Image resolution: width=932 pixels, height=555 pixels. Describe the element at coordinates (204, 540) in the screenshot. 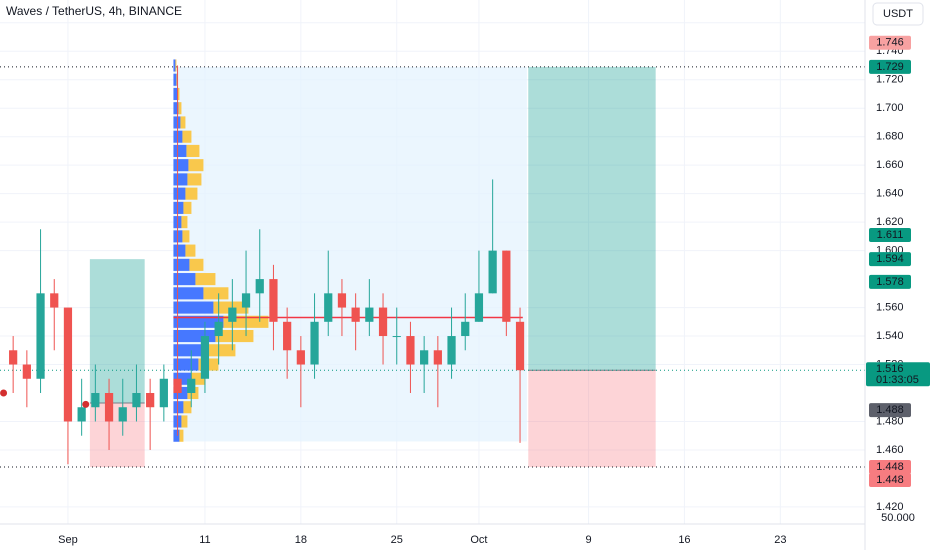

I see `x-tick-label: 11` at that location.